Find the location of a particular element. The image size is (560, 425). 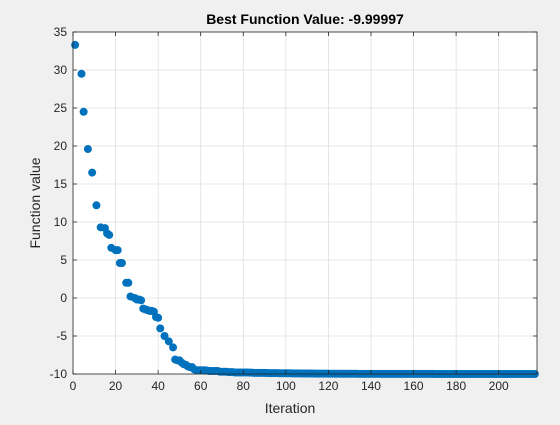

y-tick-label: 5 is located at coordinates (63, 260).